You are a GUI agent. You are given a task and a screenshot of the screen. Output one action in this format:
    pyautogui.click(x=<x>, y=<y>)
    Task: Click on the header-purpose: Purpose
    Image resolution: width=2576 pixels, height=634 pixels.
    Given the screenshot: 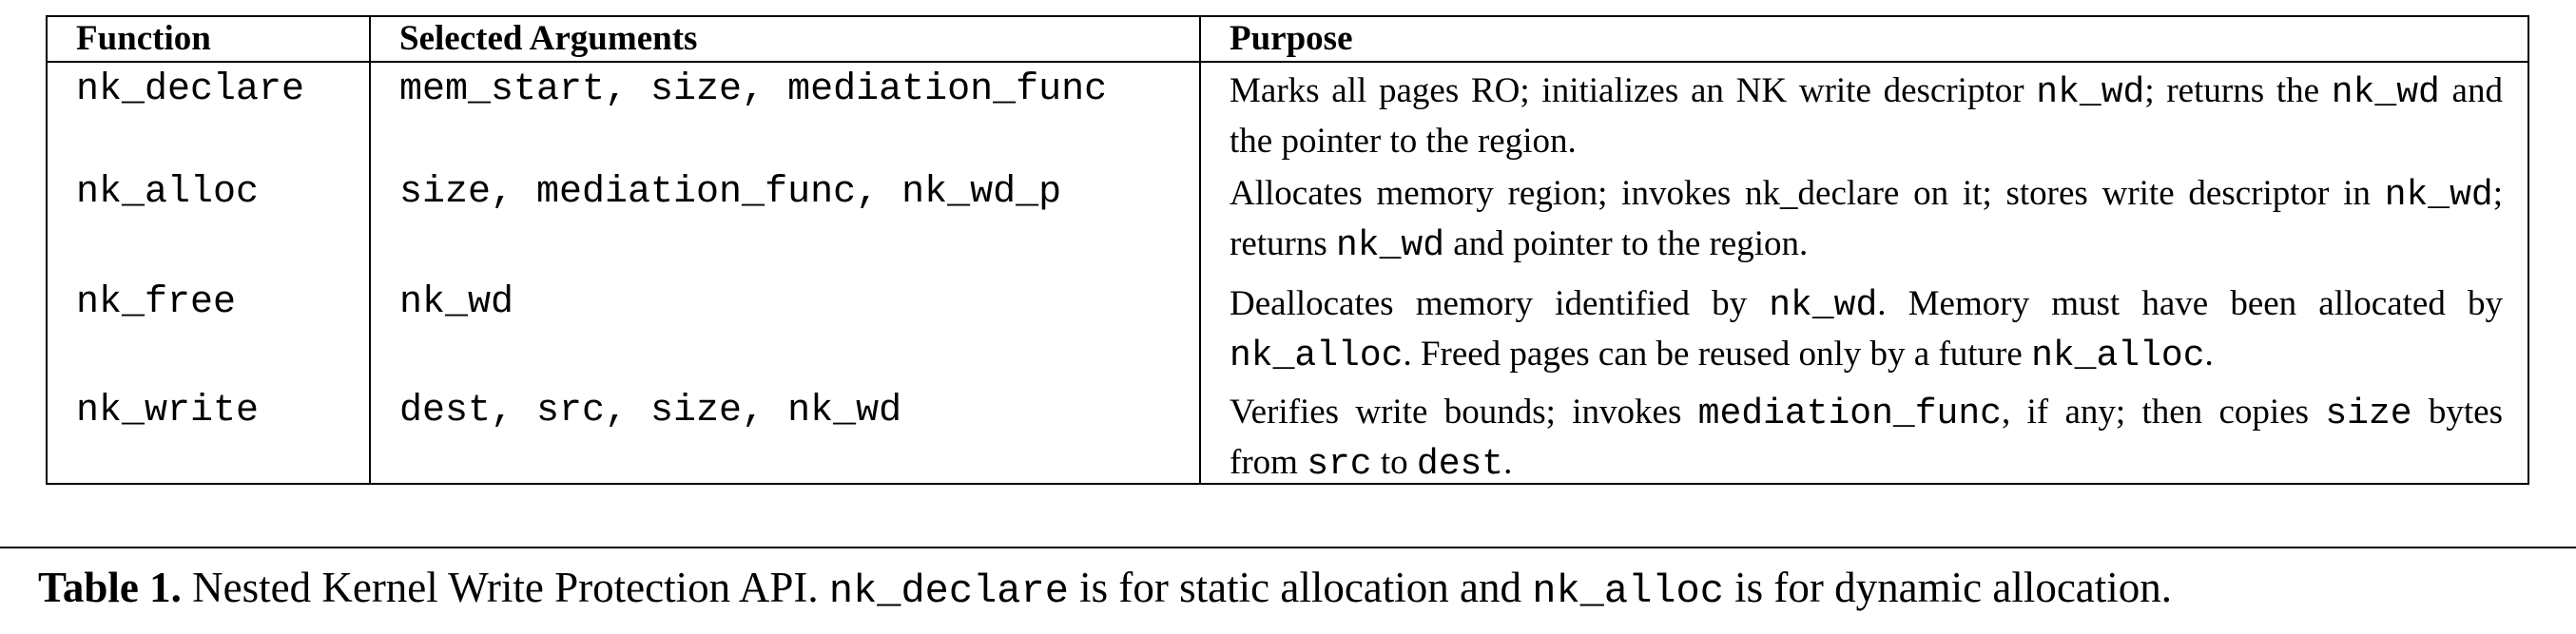 What is the action you would take?
    pyautogui.click(x=1291, y=38)
    